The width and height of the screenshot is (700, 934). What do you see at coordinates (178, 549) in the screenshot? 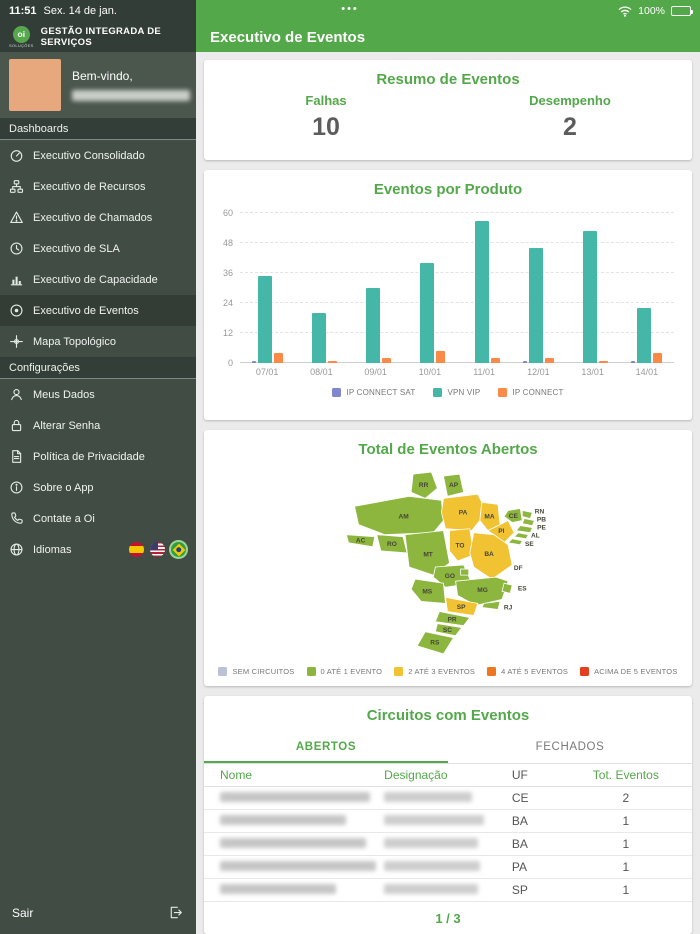
I see `brazil-flag-icon` at bounding box center [178, 549].